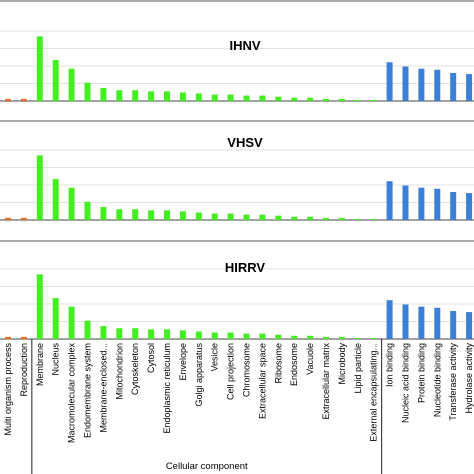  Describe the element at coordinates (231, 371) in the screenshot. I see `x-tick-label: Cell projection` at that location.